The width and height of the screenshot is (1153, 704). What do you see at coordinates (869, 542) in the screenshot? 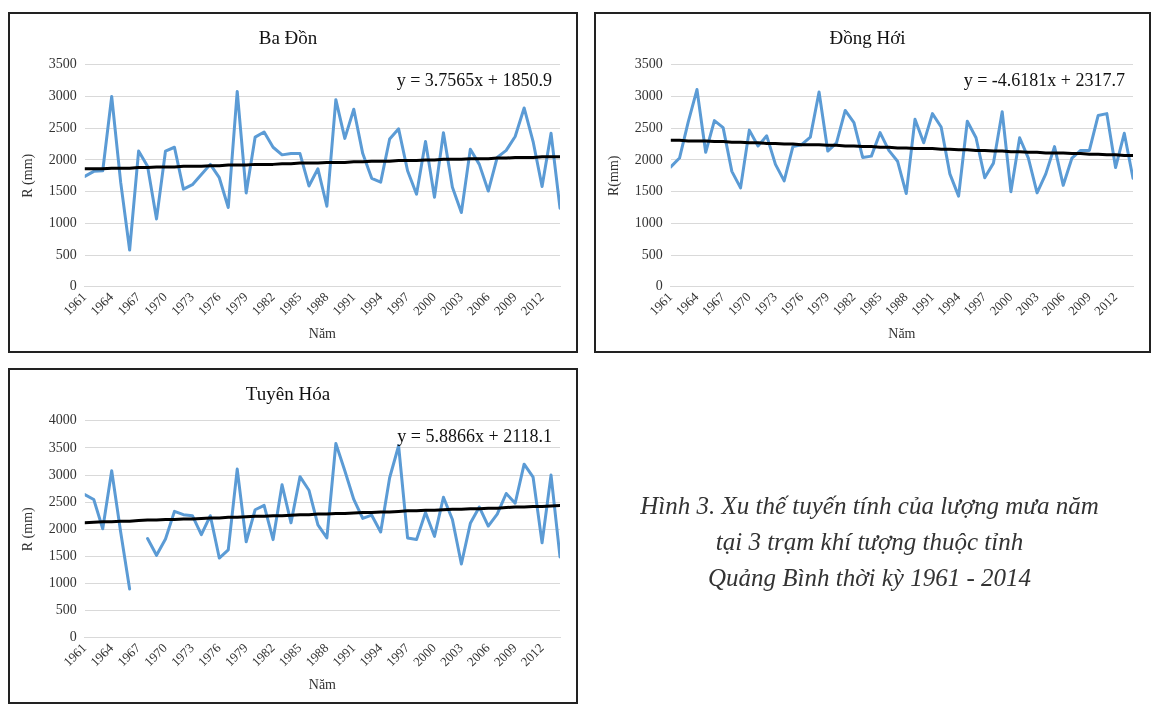
I see `text: tại 3 trạm khí tượng thuộc tỉnh` at bounding box center [869, 542].